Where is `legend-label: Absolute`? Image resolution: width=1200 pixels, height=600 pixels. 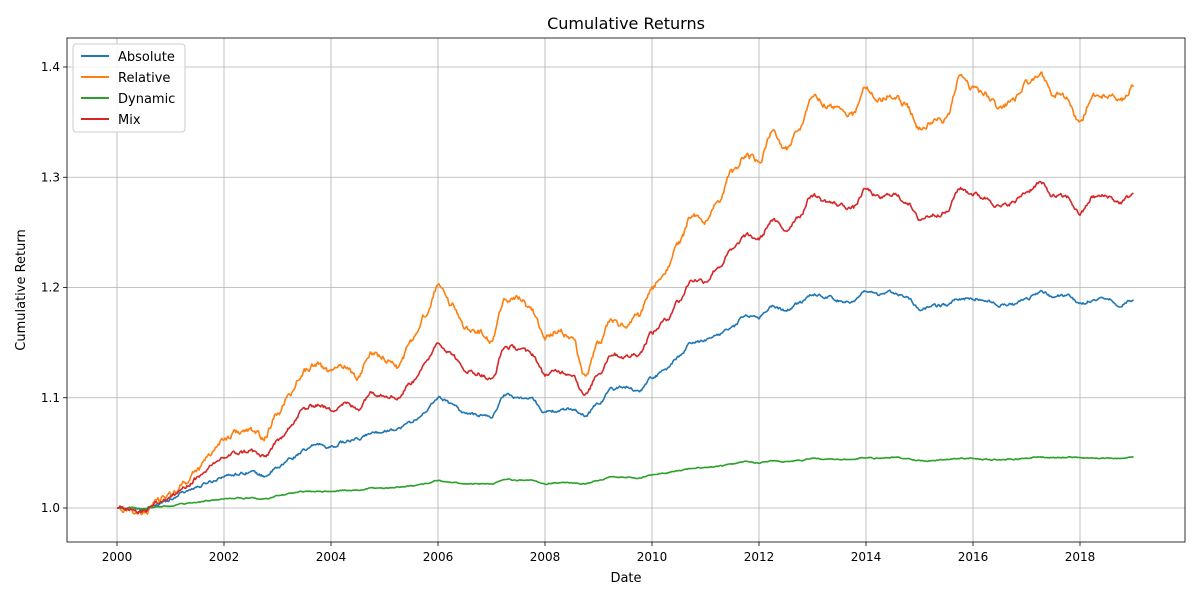 legend-label: Absolute is located at coordinates (146, 57).